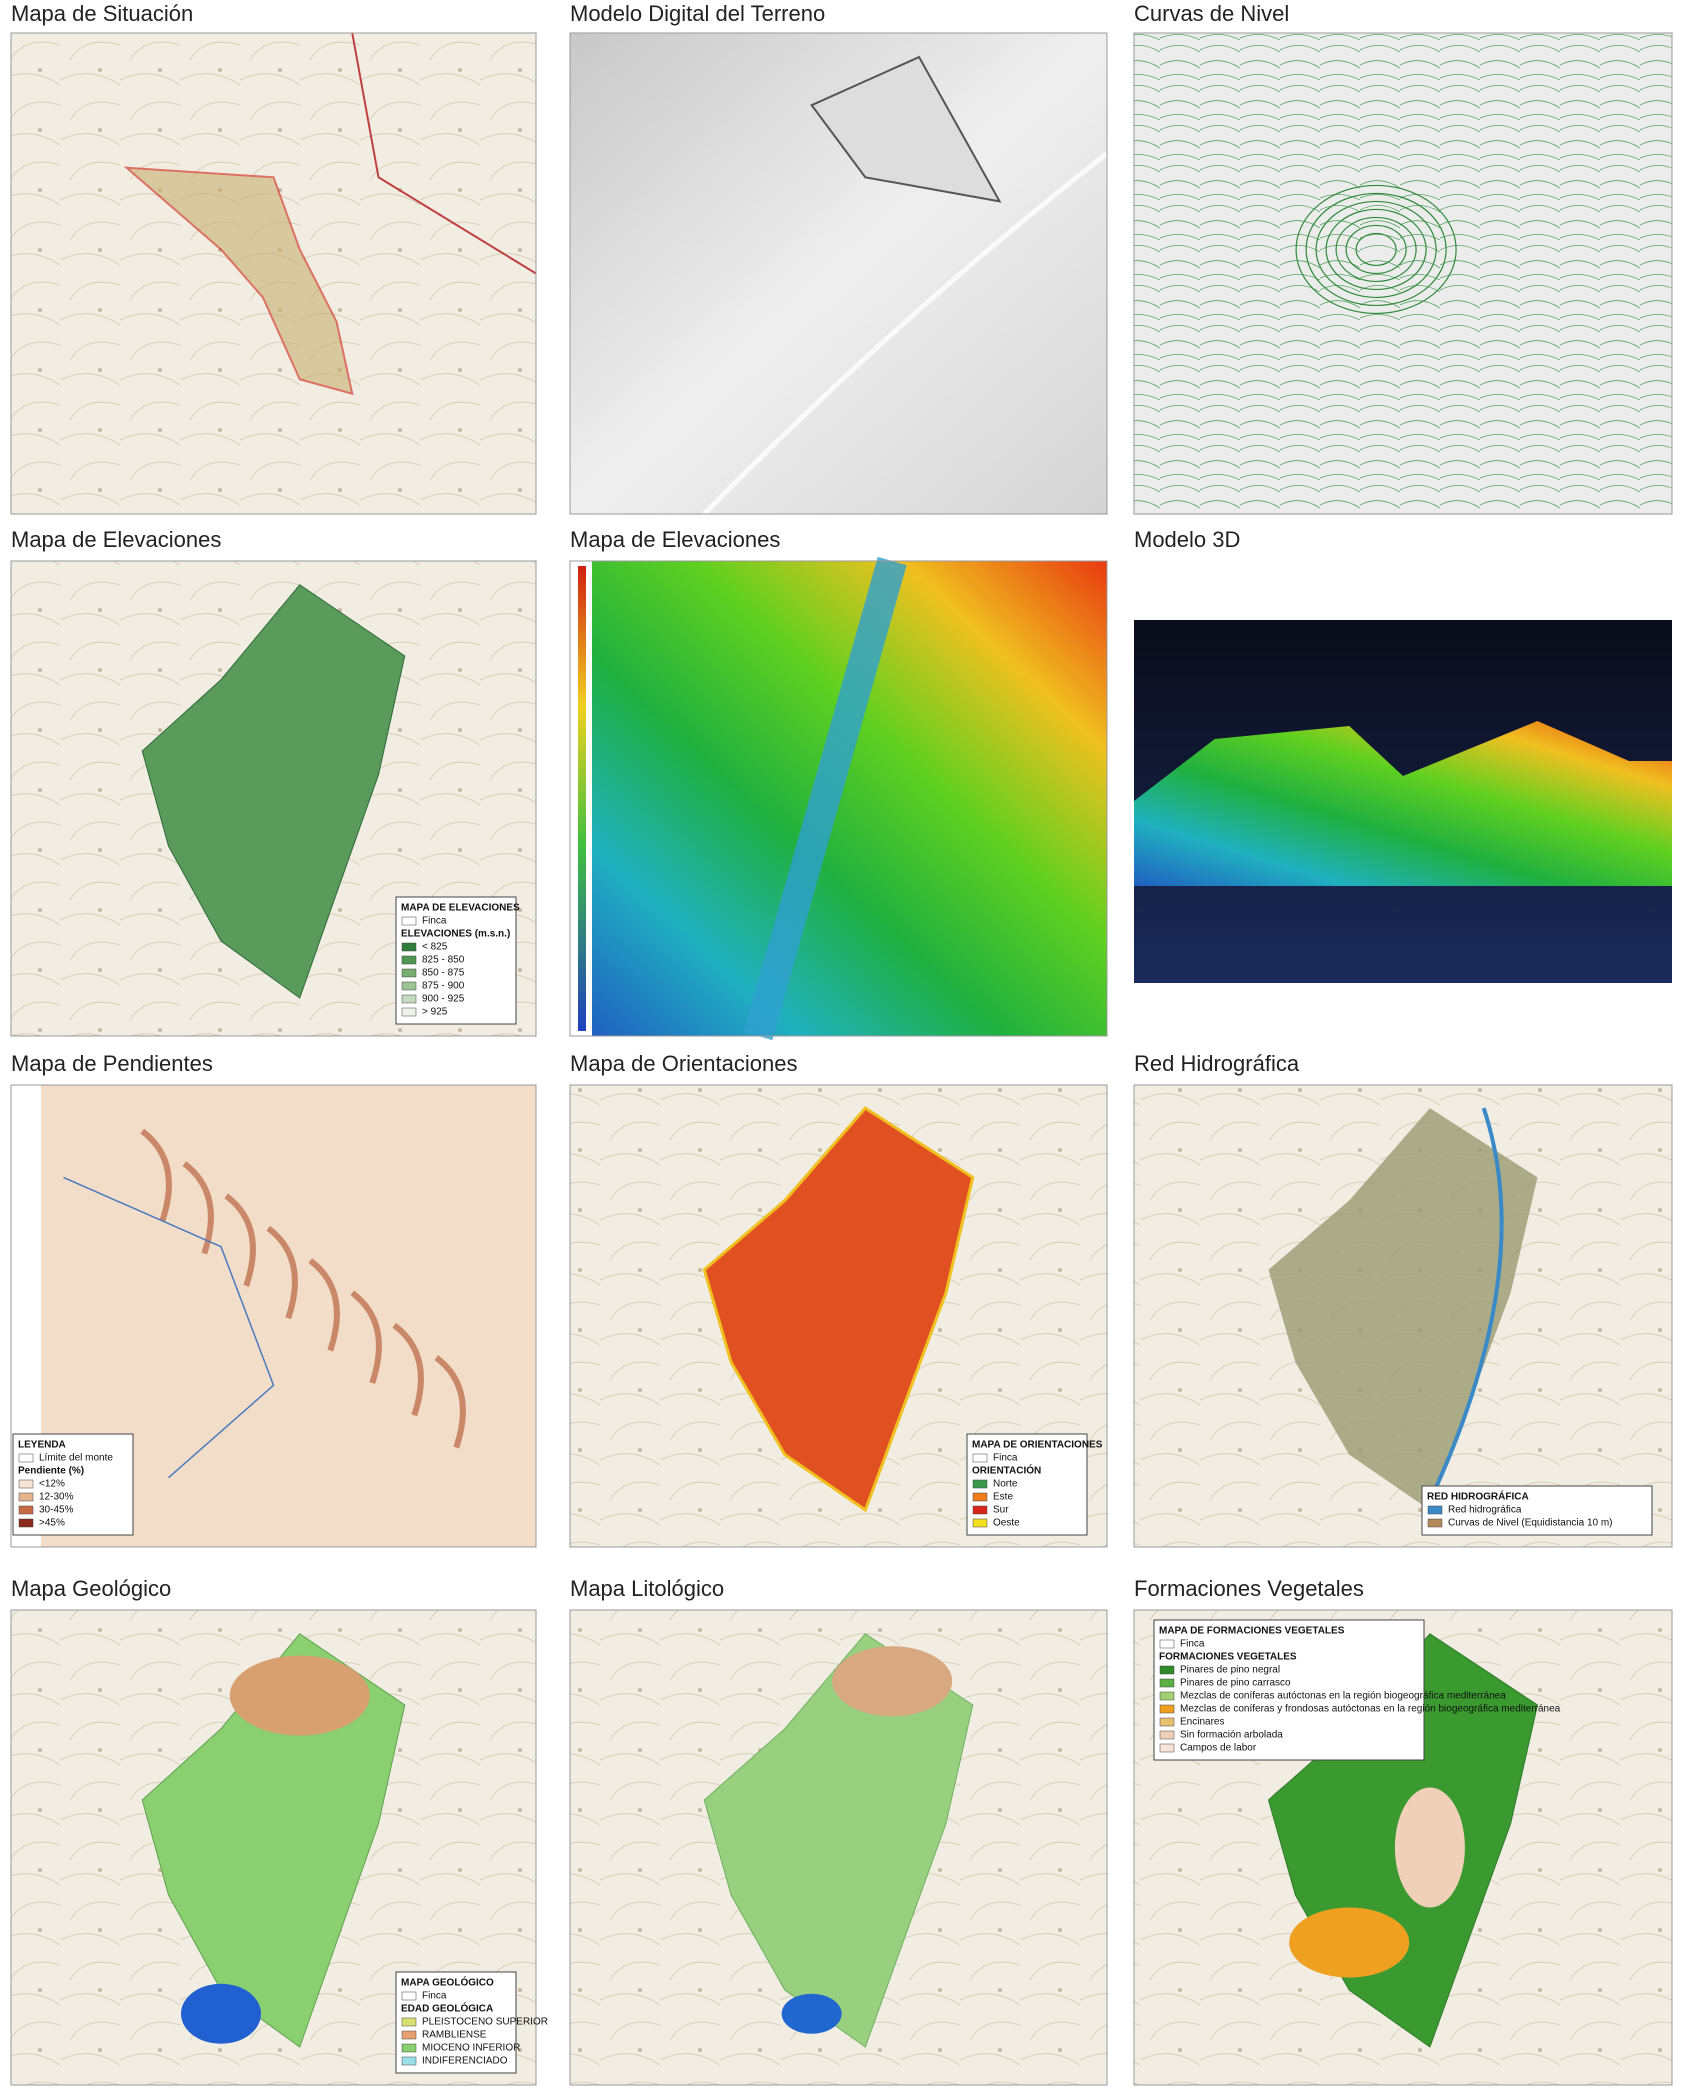 The height and width of the screenshot is (2100, 1690). What do you see at coordinates (447, 2008) in the screenshot?
I see `legend-heading: EDAD GEOLÓGICA` at bounding box center [447, 2008].